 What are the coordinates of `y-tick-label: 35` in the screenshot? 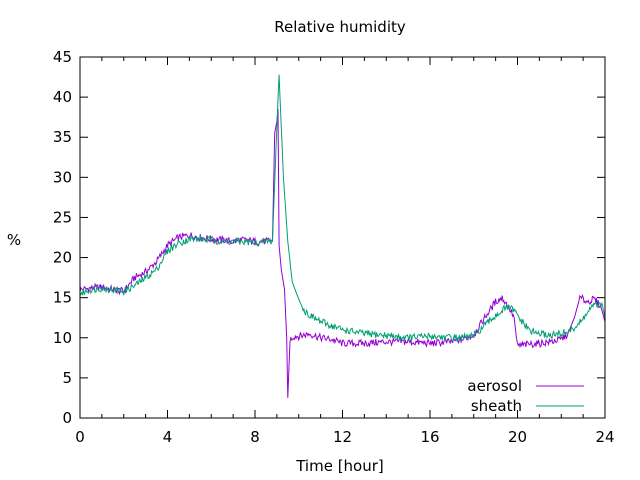 It's located at (62, 137).